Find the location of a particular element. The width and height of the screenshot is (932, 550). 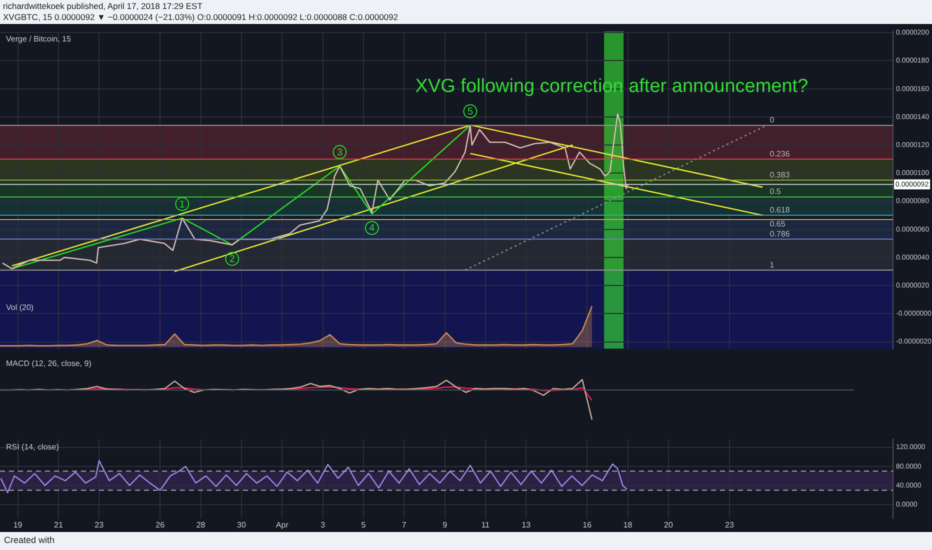

x-tick-label: 13 is located at coordinates (527, 525).